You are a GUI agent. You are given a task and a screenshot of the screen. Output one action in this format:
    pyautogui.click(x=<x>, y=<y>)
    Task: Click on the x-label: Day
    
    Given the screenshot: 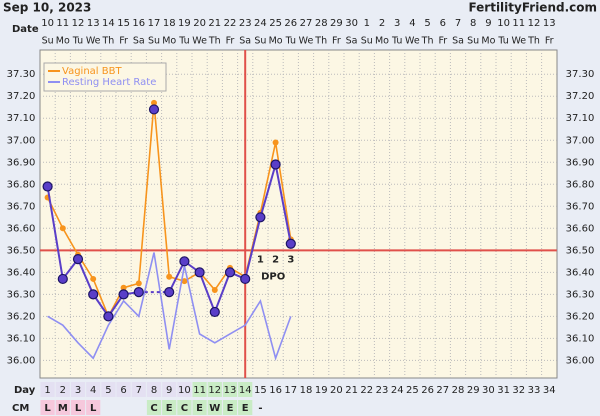 What is the action you would take?
    pyautogui.click(x=25, y=390)
    